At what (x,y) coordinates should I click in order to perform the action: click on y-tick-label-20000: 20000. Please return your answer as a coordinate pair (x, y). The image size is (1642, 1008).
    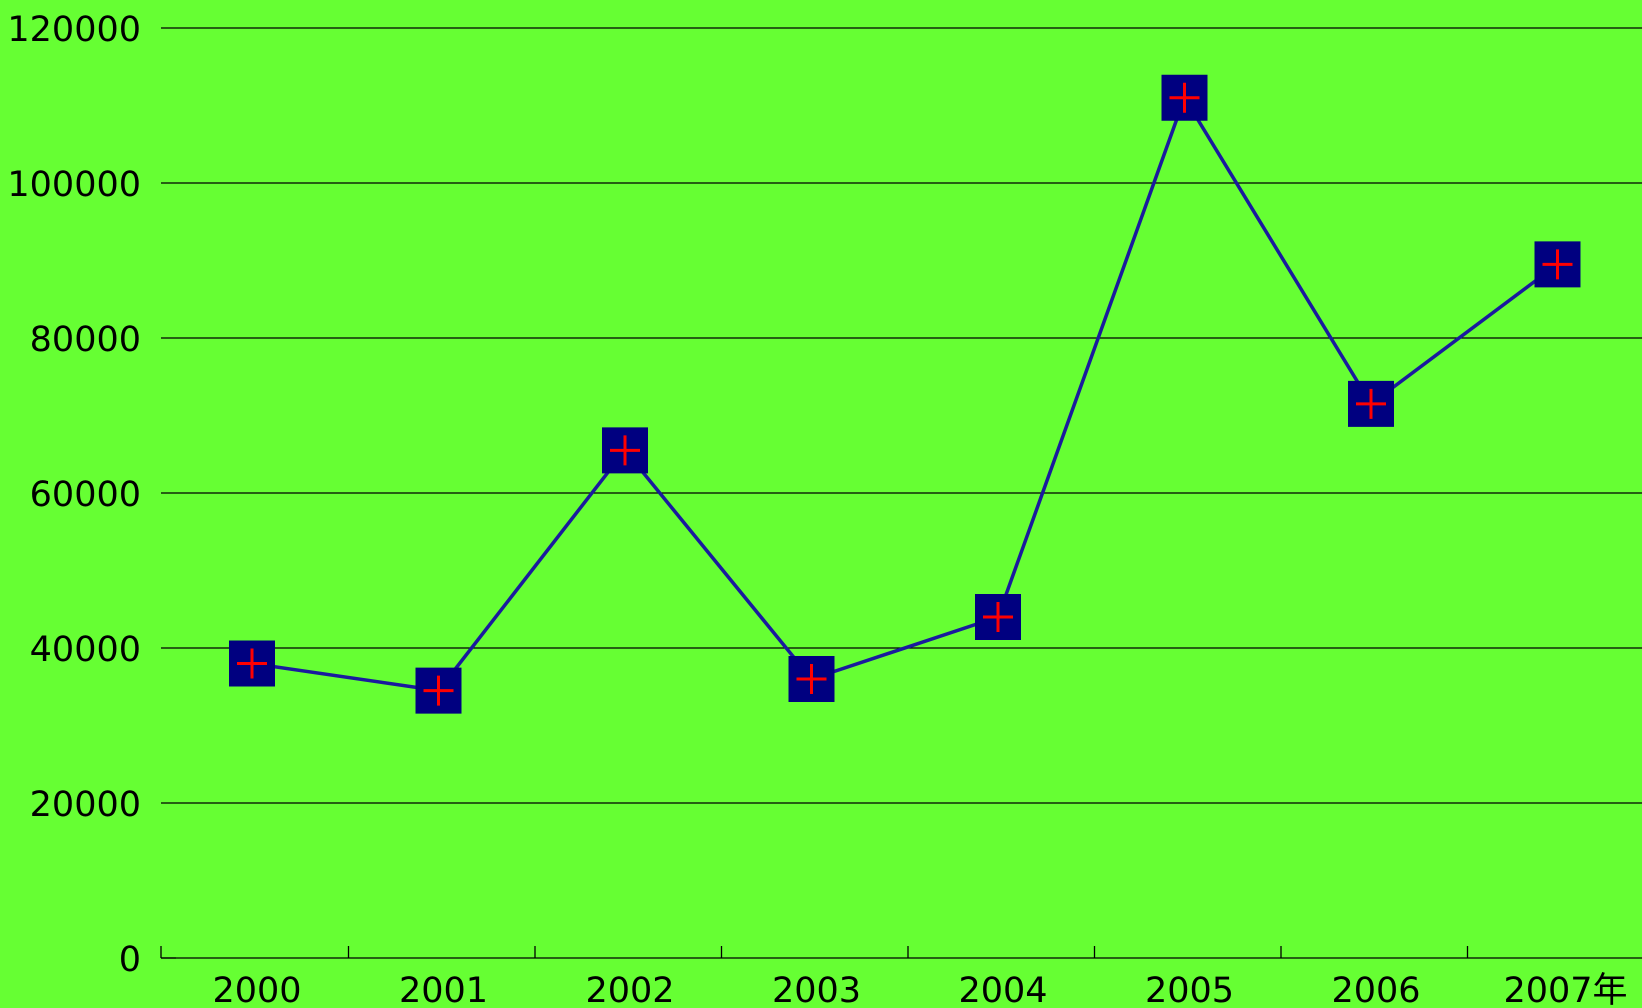
    Looking at the image, I should click on (85, 805).